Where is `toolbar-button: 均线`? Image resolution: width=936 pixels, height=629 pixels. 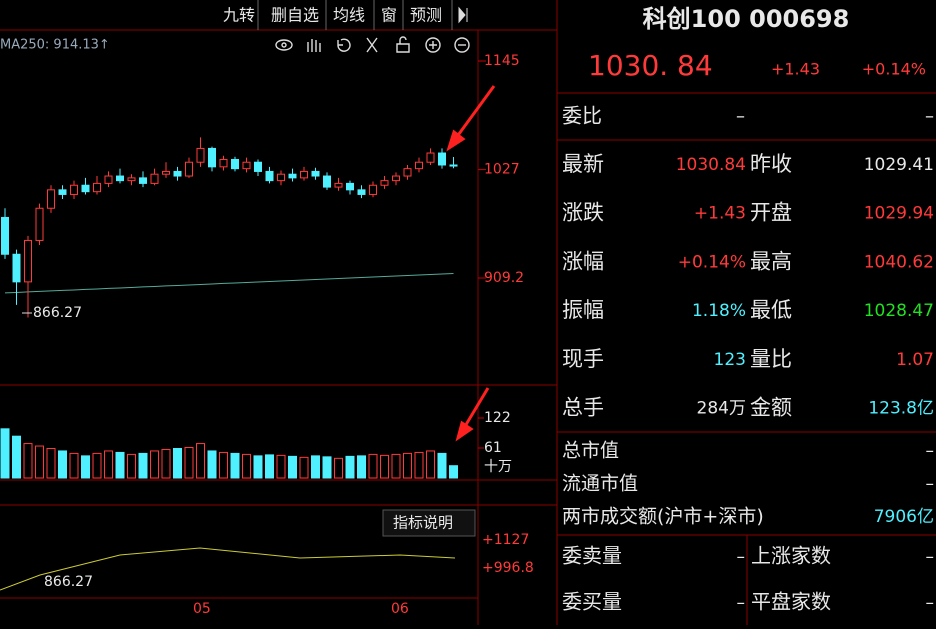
toolbar-button: 均线 is located at coordinates (349, 15).